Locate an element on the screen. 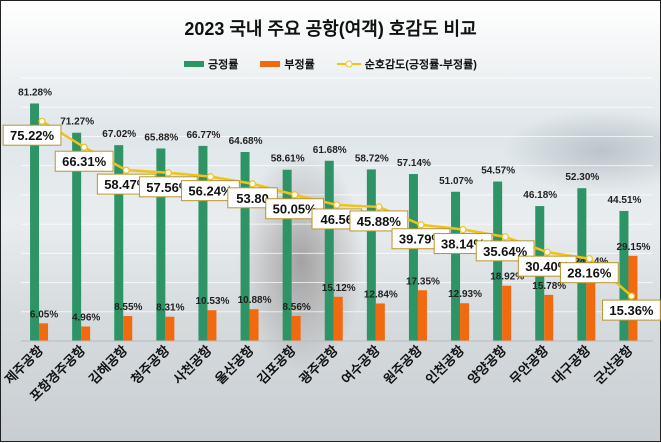 This screenshot has height=443, width=661. data-label-negative: 8.55% is located at coordinates (128, 307).